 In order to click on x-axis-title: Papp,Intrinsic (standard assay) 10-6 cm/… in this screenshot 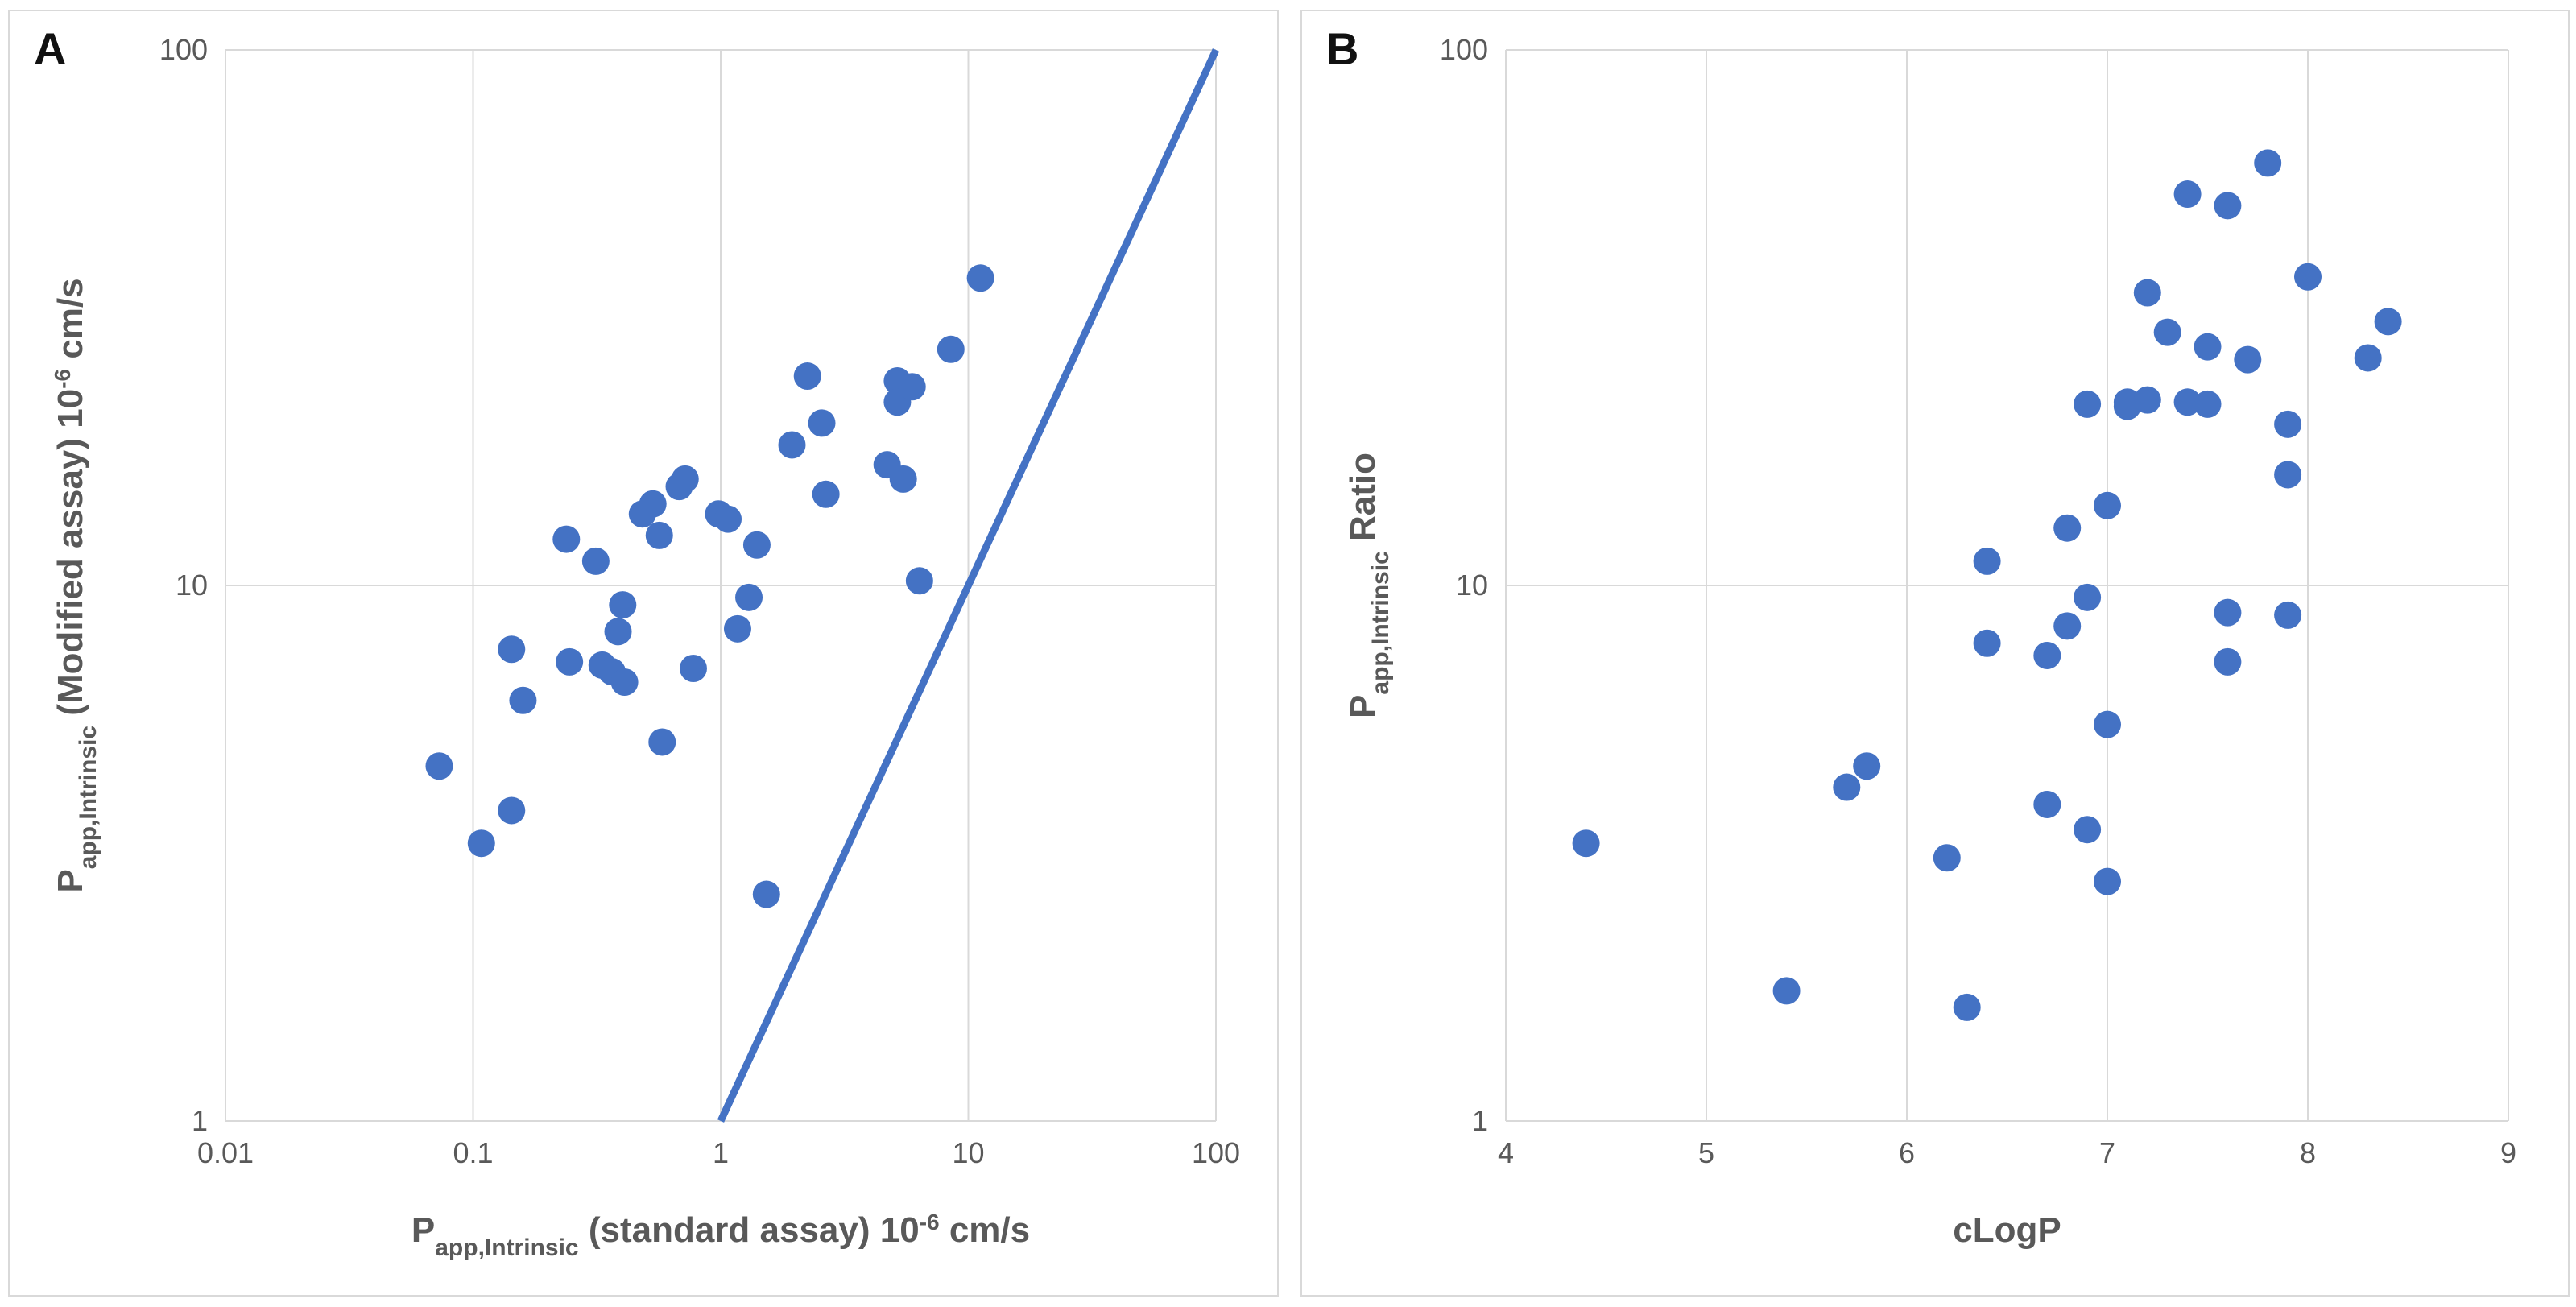, I will do `click(721, 1235)`.